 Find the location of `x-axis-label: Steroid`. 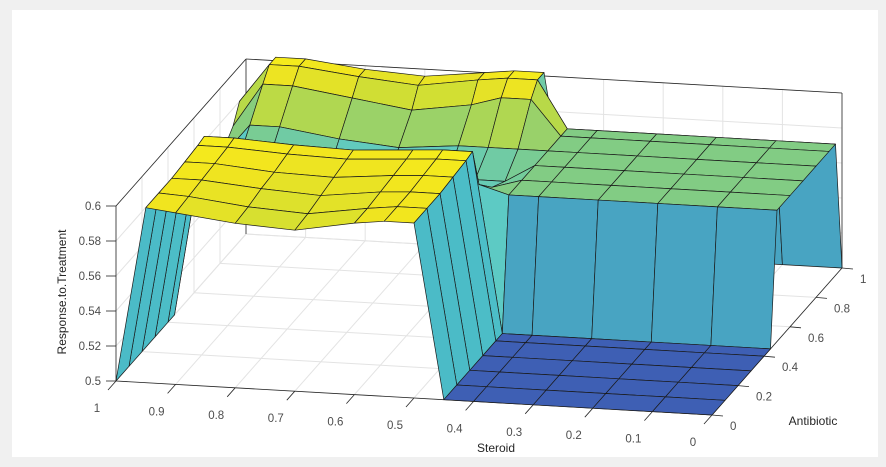

x-axis-label: Steroid is located at coordinates (496, 448).